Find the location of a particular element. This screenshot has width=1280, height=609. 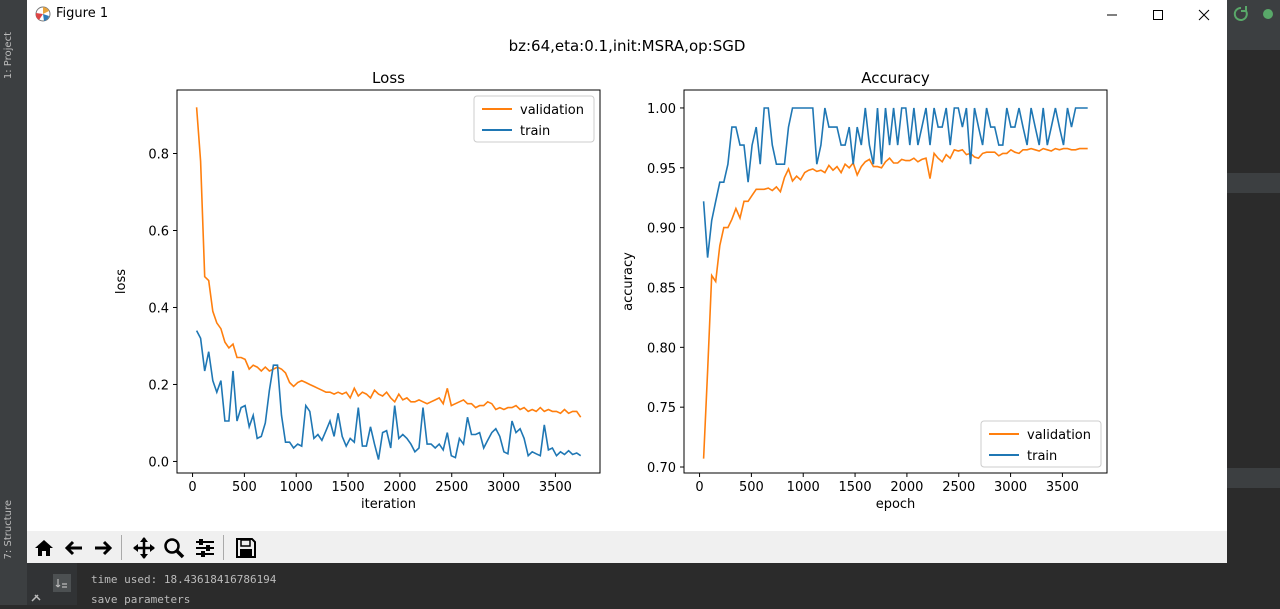

configure-icon is located at coordinates (204, 547).